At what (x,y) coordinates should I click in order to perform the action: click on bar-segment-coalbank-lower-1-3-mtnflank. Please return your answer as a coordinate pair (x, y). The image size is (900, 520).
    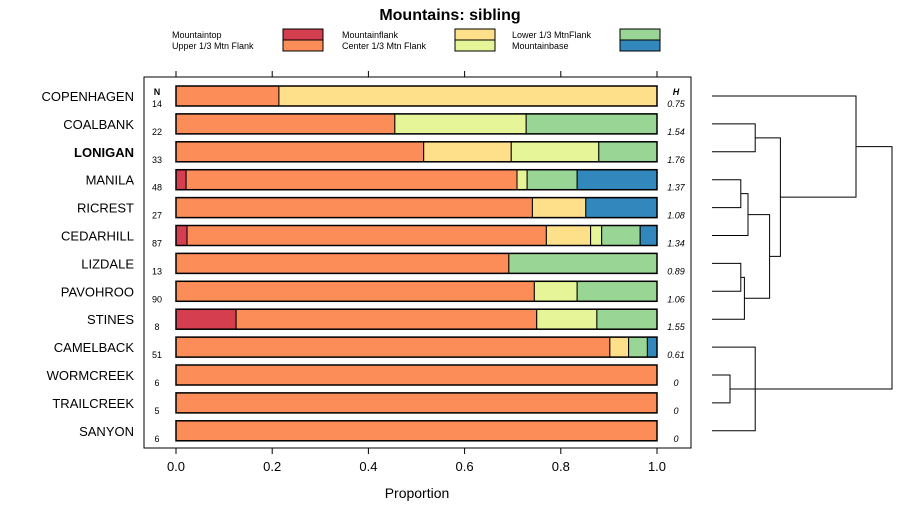
    Looking at the image, I should click on (591, 124).